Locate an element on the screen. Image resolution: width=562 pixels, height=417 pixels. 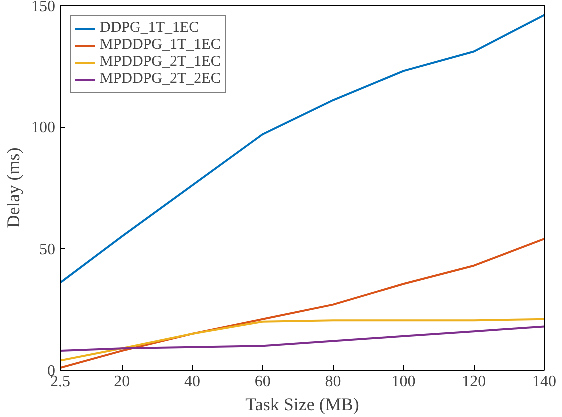
x-tick-label: 120 is located at coordinates (474, 382).